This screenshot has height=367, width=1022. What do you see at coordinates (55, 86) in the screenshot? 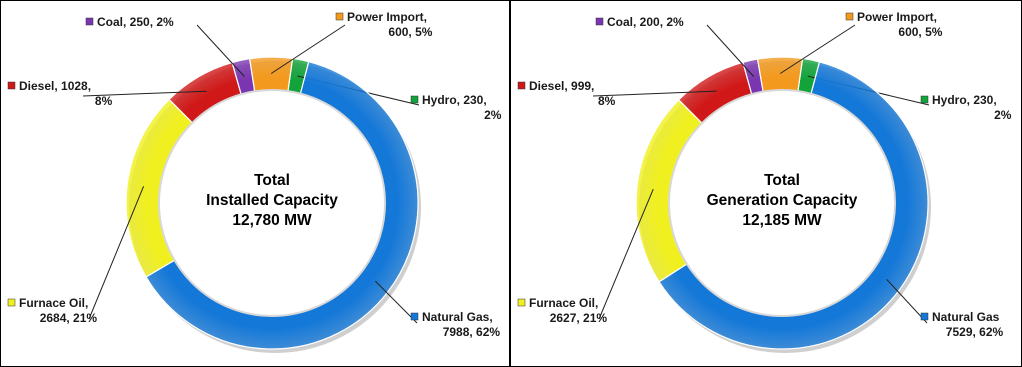
I see `diesel-data-label: Diesel, 1028,` at bounding box center [55, 86].